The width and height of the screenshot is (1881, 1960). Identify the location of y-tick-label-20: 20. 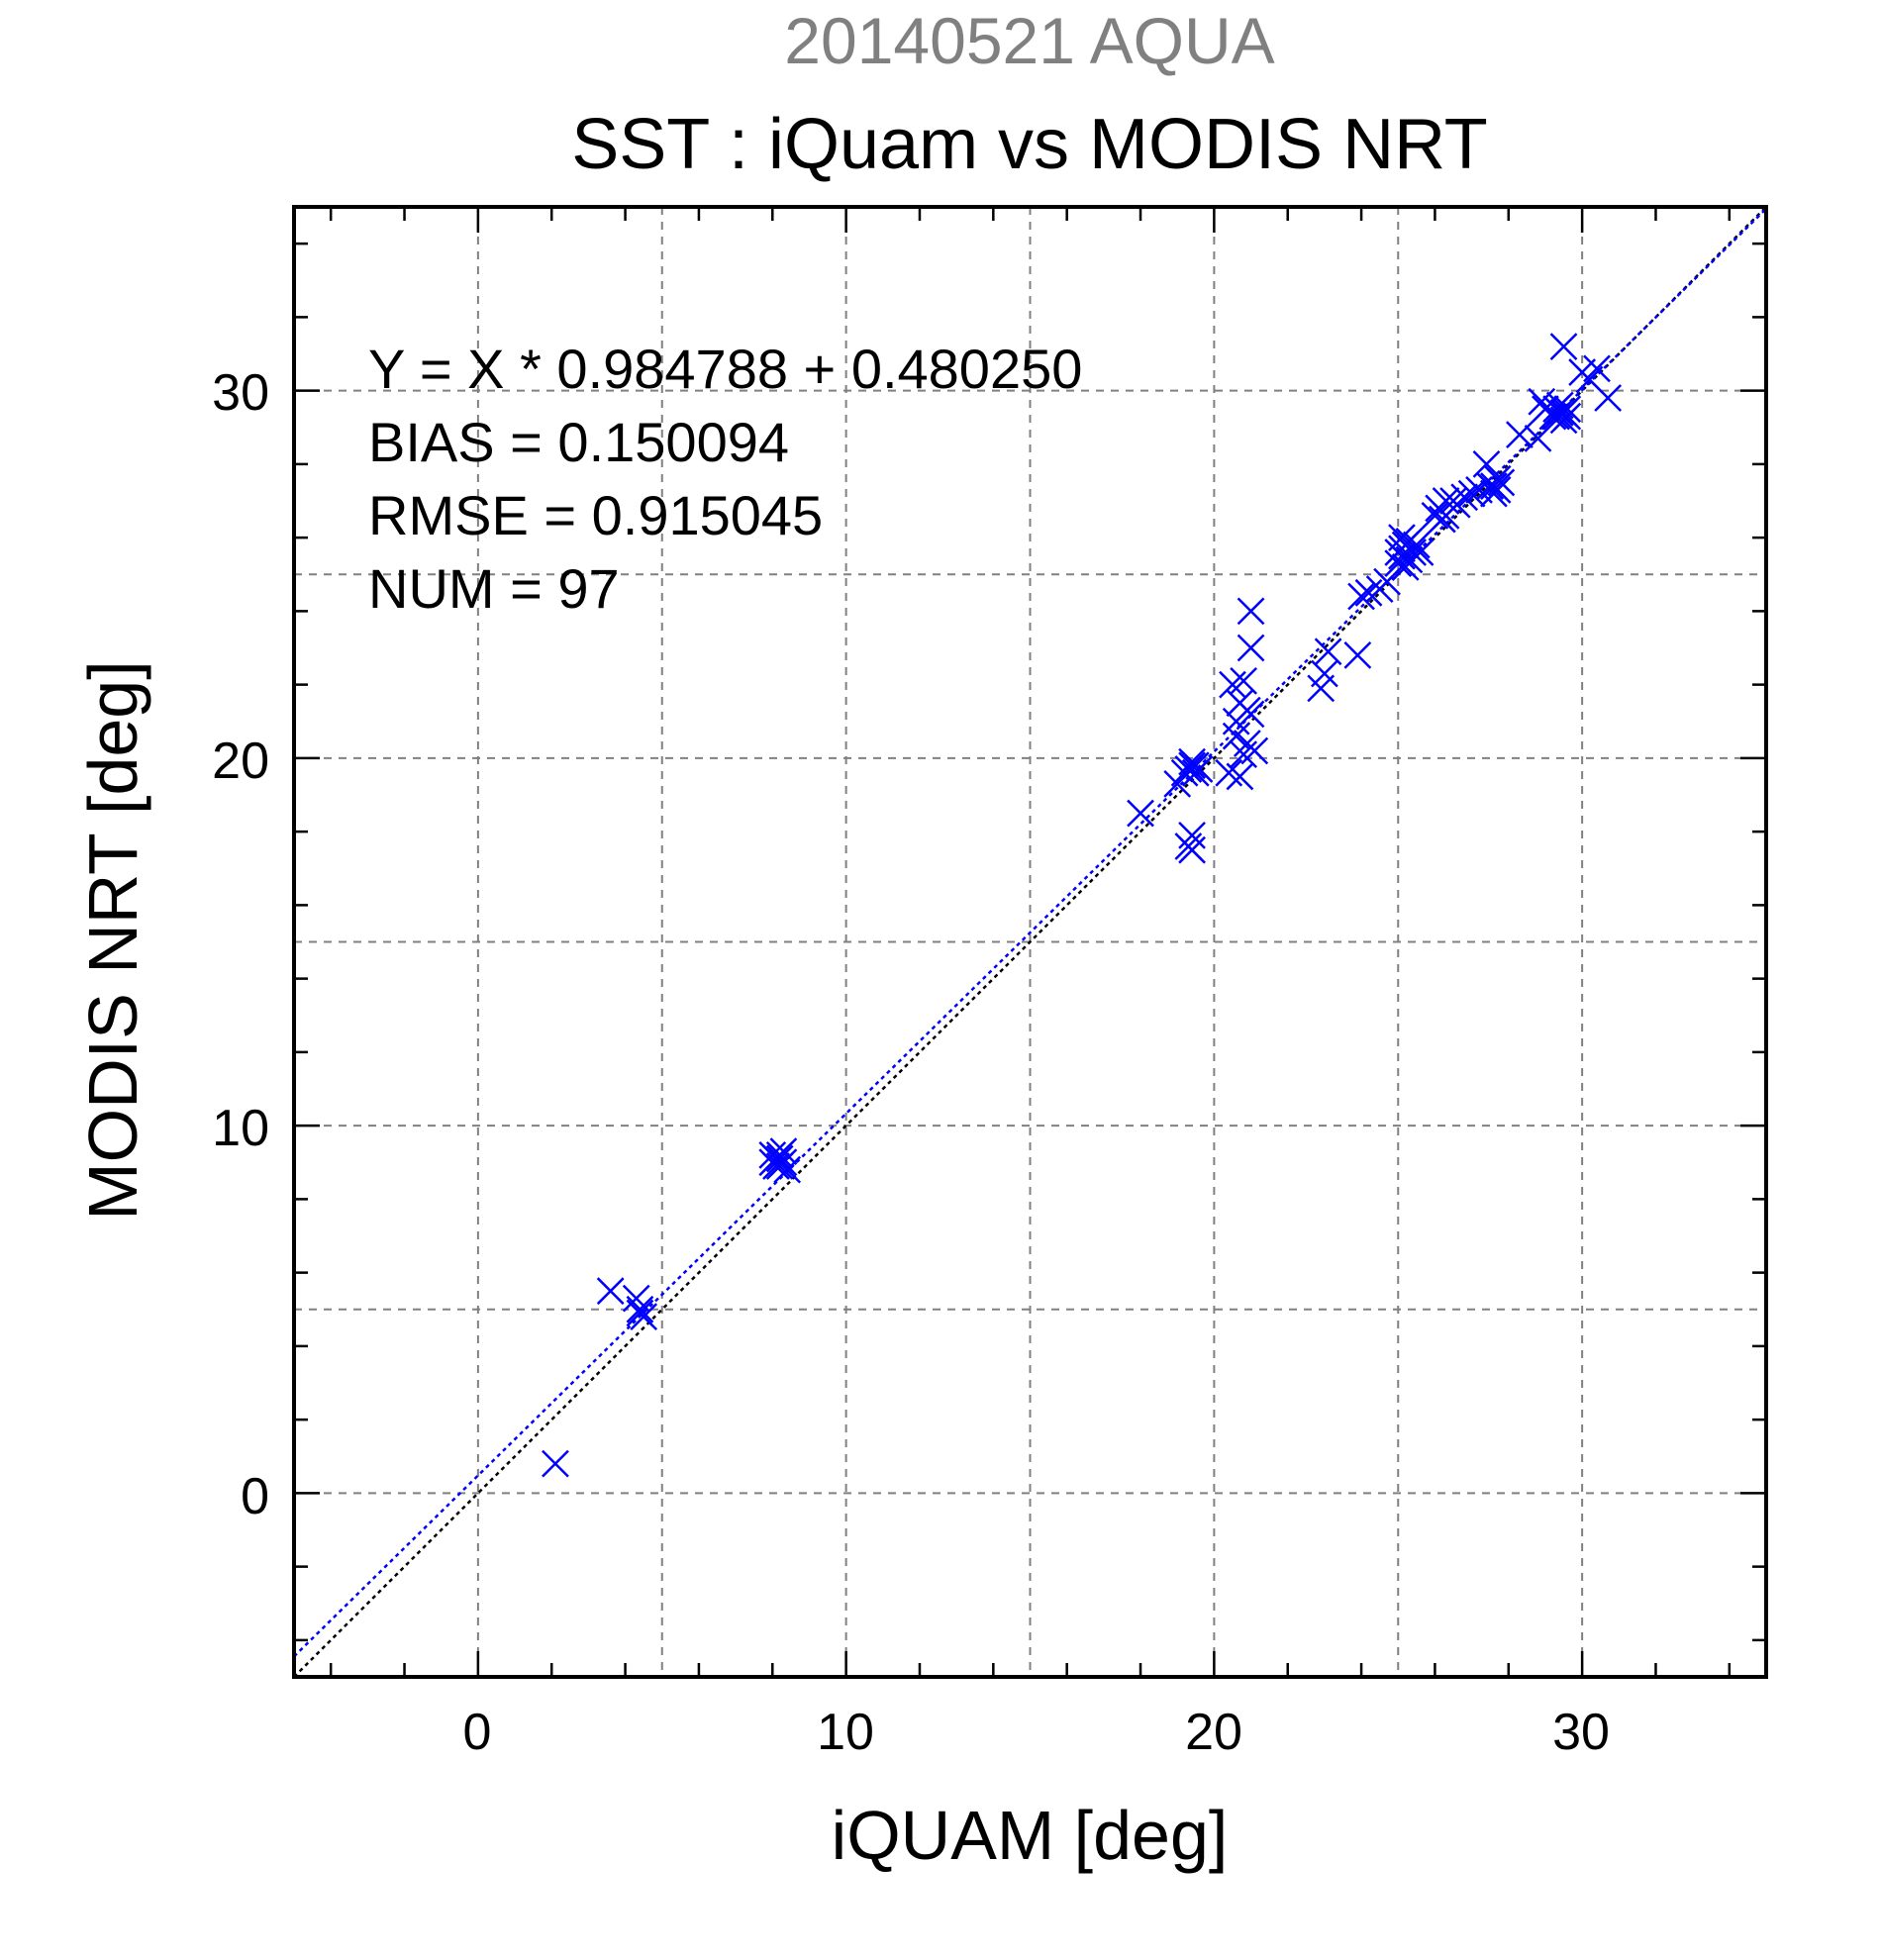
(241, 761).